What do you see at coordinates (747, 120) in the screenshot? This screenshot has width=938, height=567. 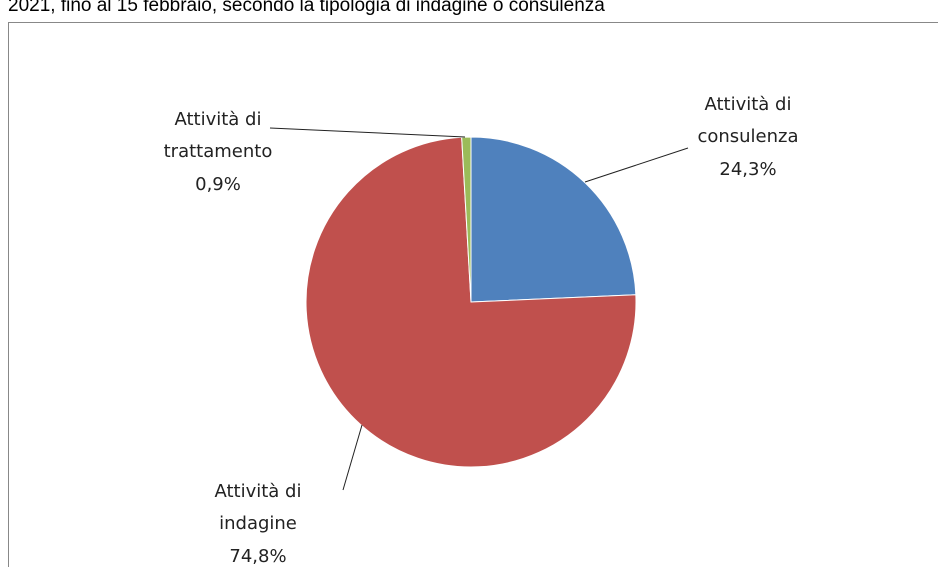 I see `slice-label: Attività di consulenza` at bounding box center [747, 120].